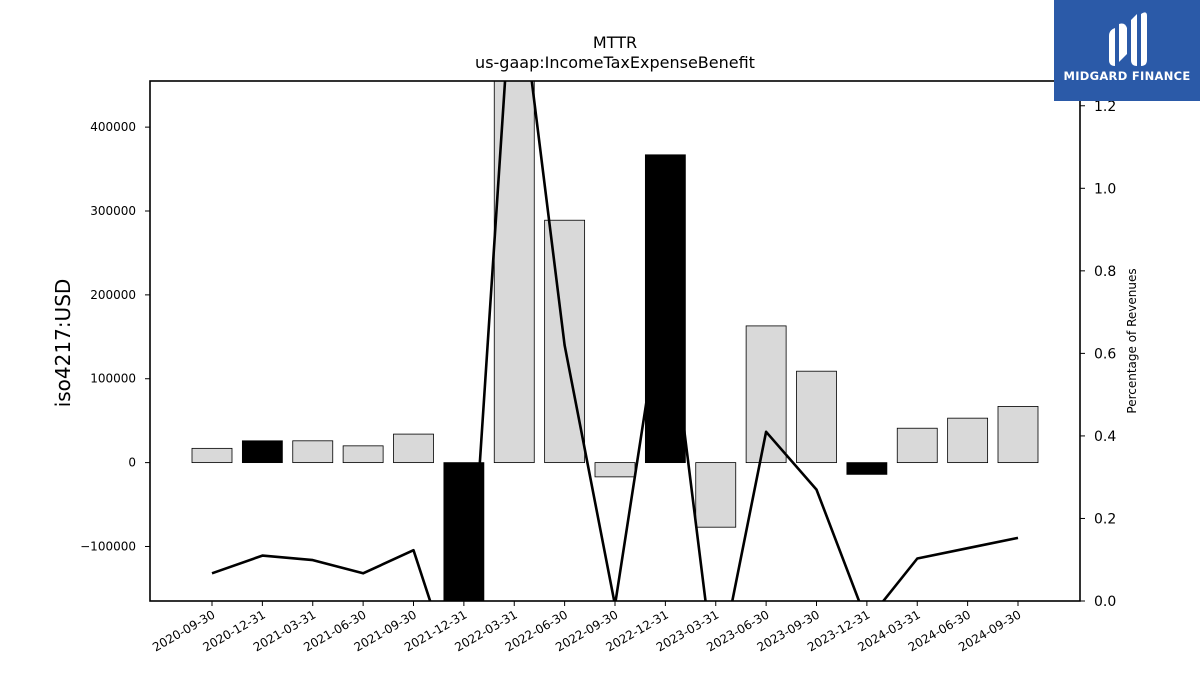 The image size is (1200, 675). I want to click on logo-text: MIDGARD FINANCE, so click(1127, 76).